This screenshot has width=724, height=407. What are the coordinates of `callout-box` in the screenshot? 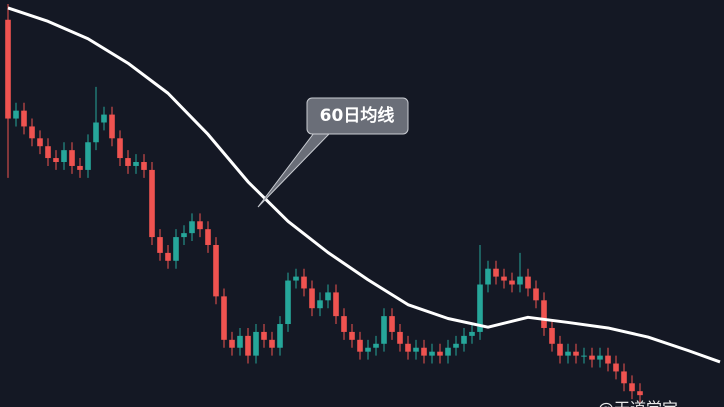 It's located at (357, 116).